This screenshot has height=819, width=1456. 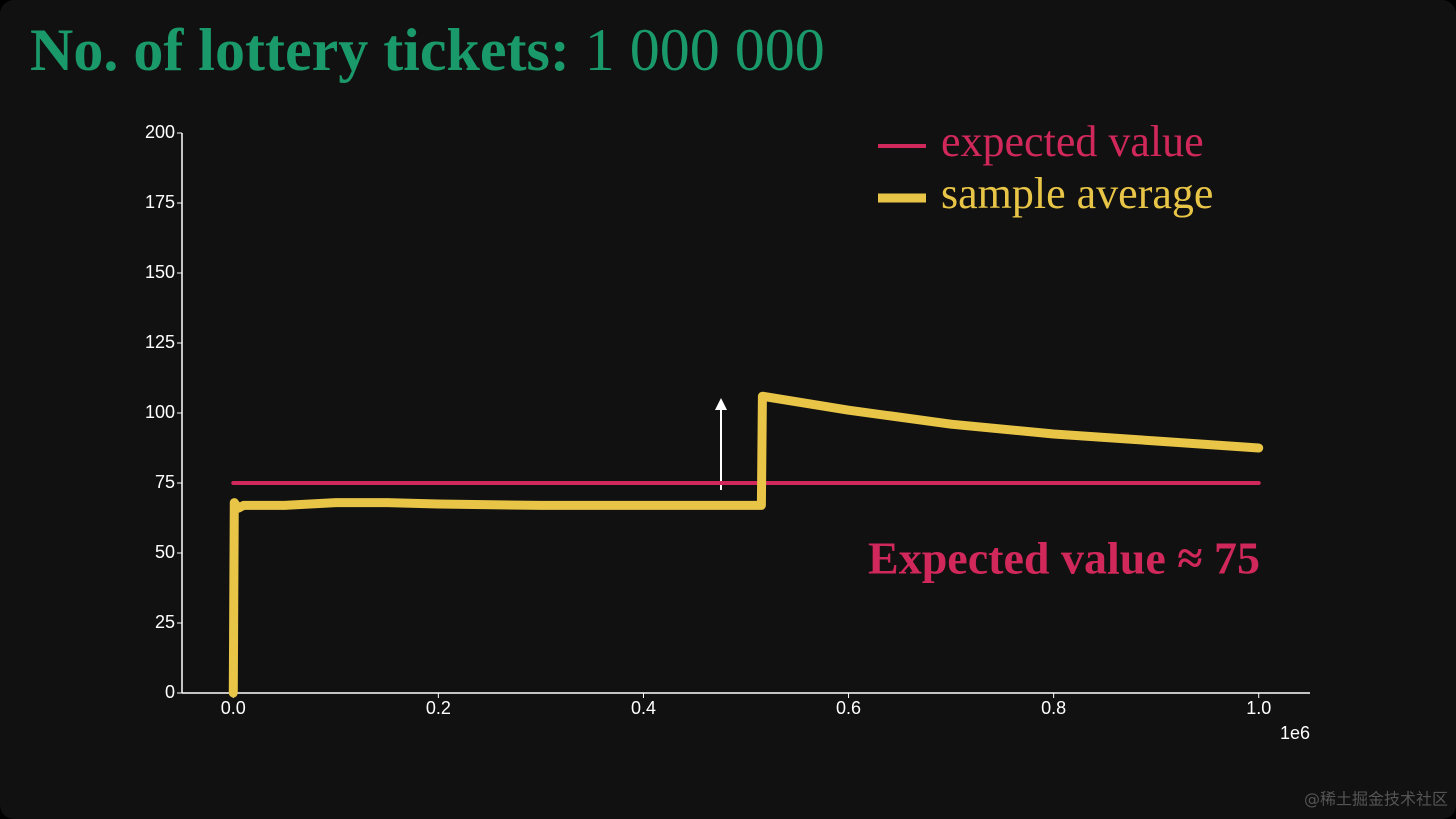 What do you see at coordinates (165, 622) in the screenshot?
I see `y-tick-label: 25` at bounding box center [165, 622].